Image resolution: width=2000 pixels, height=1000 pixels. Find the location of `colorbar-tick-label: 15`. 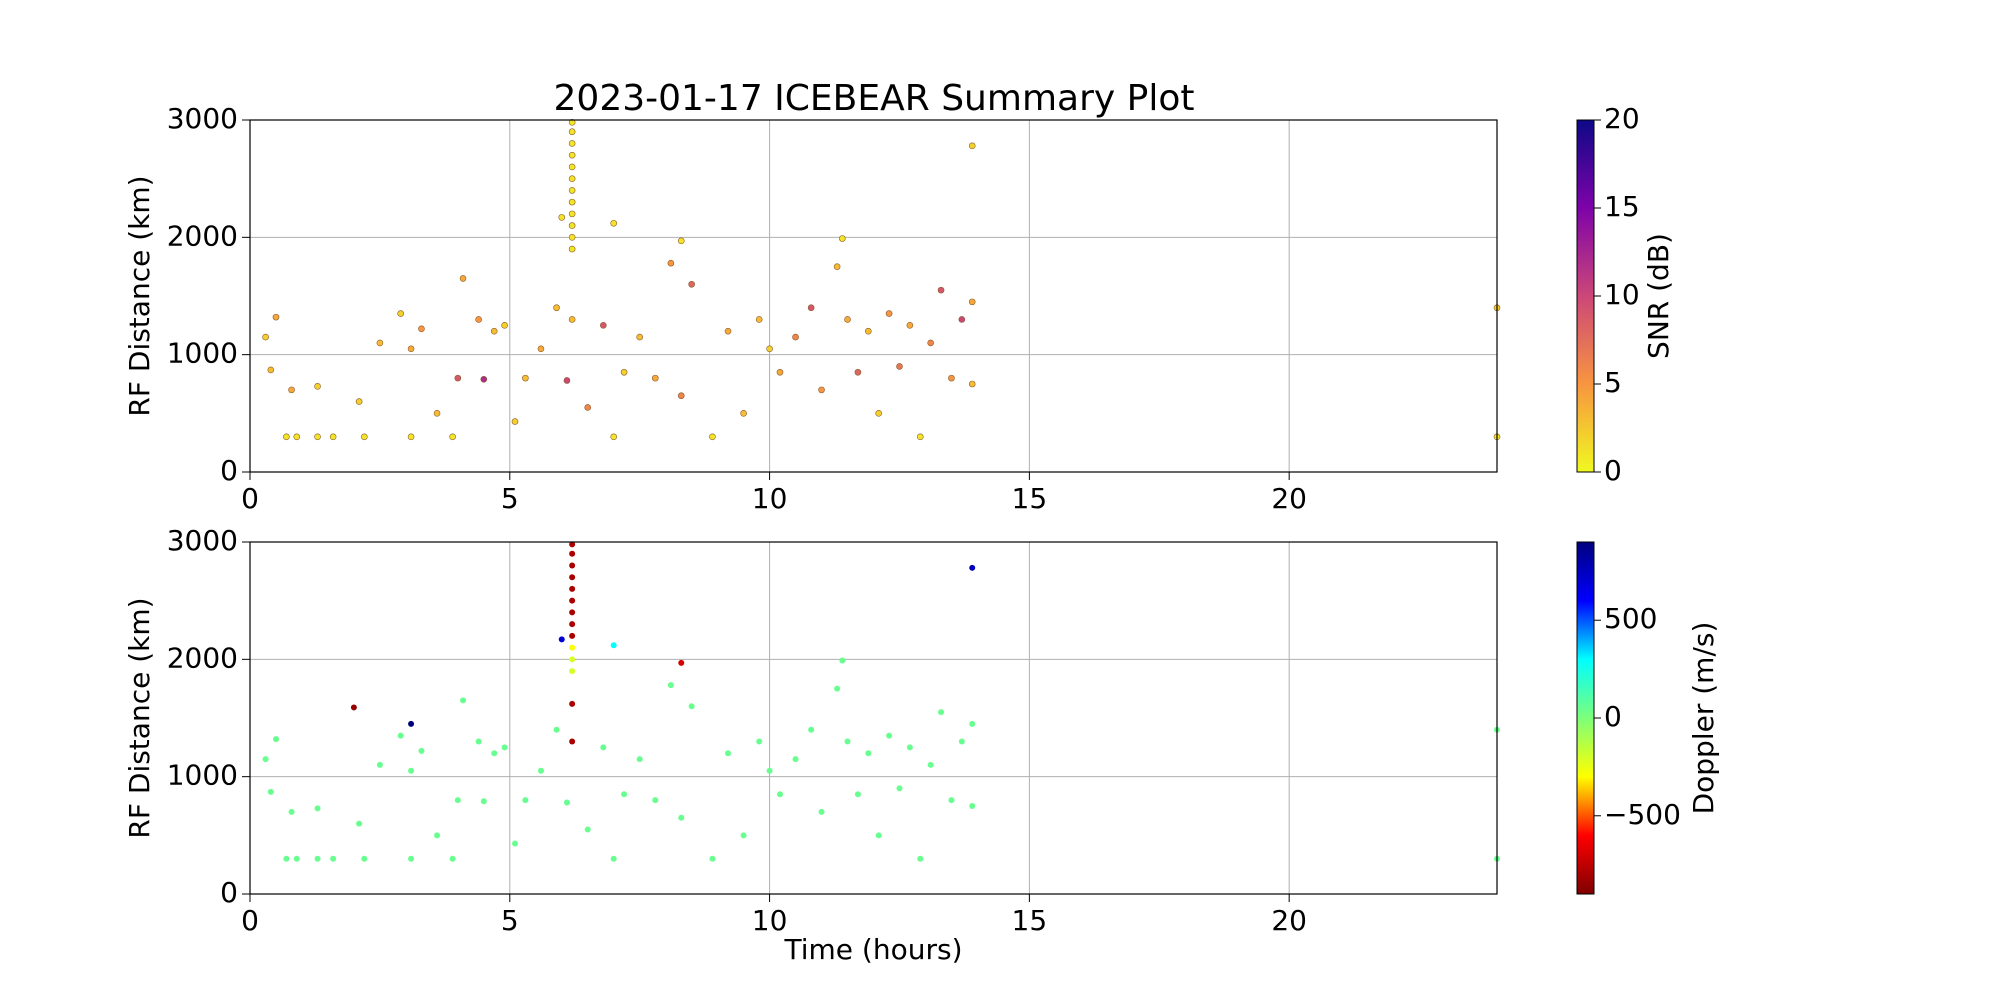

colorbar-tick-label: 15 is located at coordinates (1622, 206).